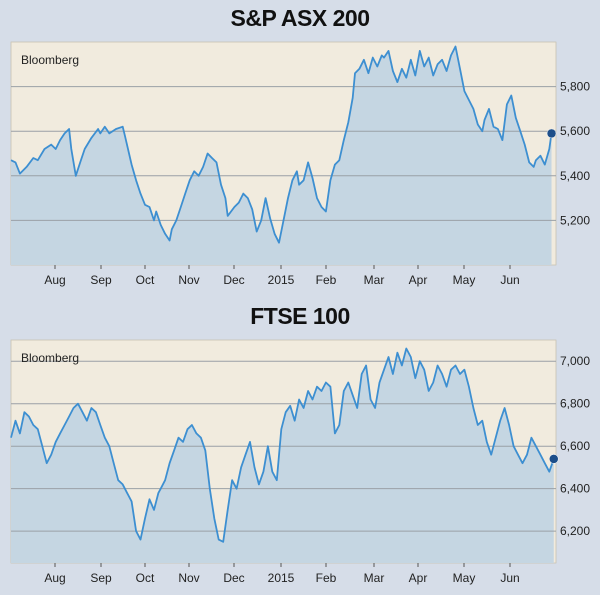  I want to click on y-tick-label: 6,400, so click(575, 489).